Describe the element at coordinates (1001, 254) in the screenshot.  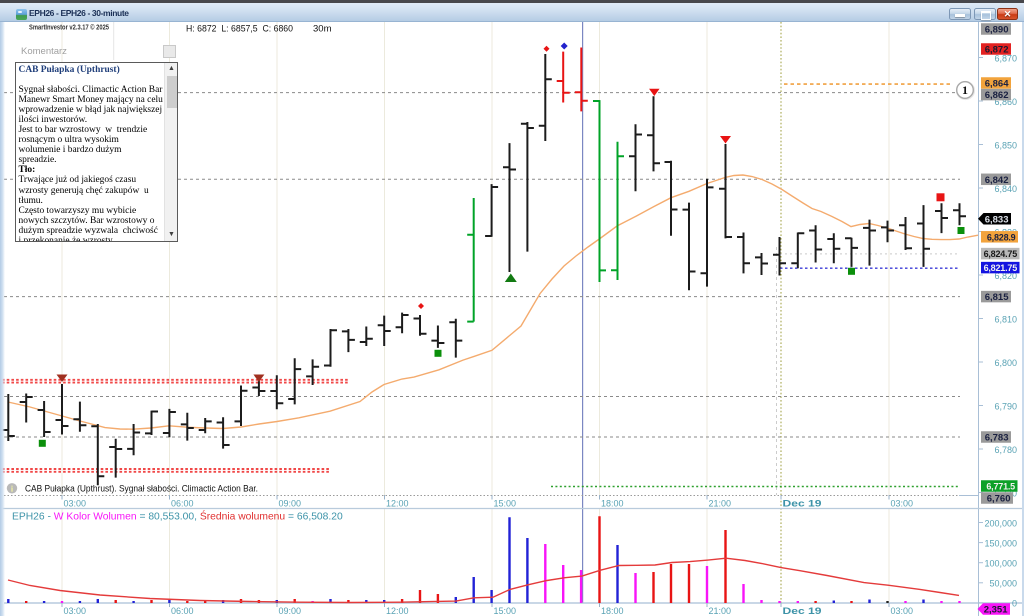
I see `svg-text: 6,824.75` at that location.